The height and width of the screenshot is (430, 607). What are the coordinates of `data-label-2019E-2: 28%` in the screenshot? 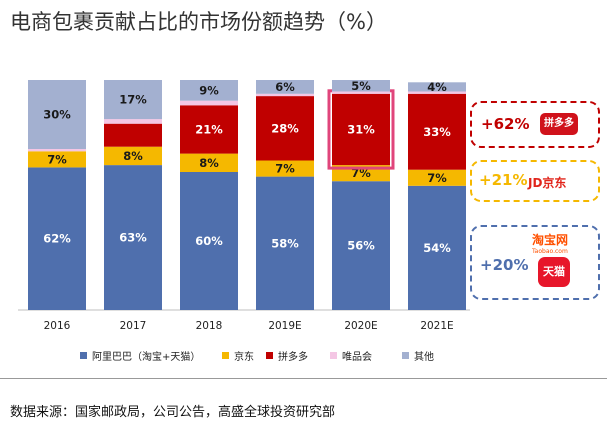 It's located at (285, 128).